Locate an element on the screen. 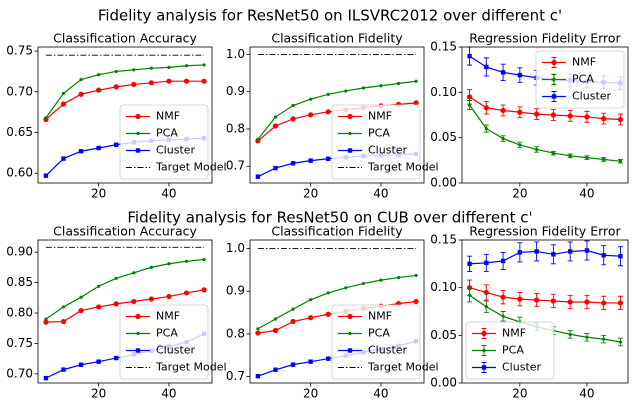  subplot-title: Classification Fidelity is located at coordinates (337, 38).